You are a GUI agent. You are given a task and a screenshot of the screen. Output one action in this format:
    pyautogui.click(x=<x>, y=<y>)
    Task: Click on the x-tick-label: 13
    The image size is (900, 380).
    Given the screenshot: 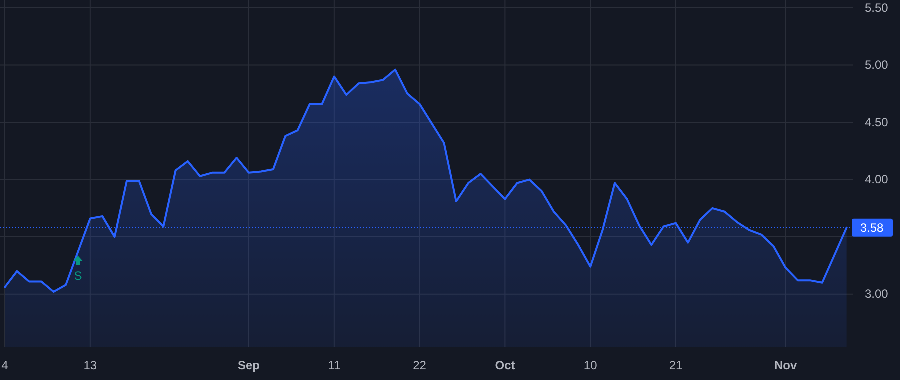 What is the action you would take?
    pyautogui.click(x=91, y=365)
    